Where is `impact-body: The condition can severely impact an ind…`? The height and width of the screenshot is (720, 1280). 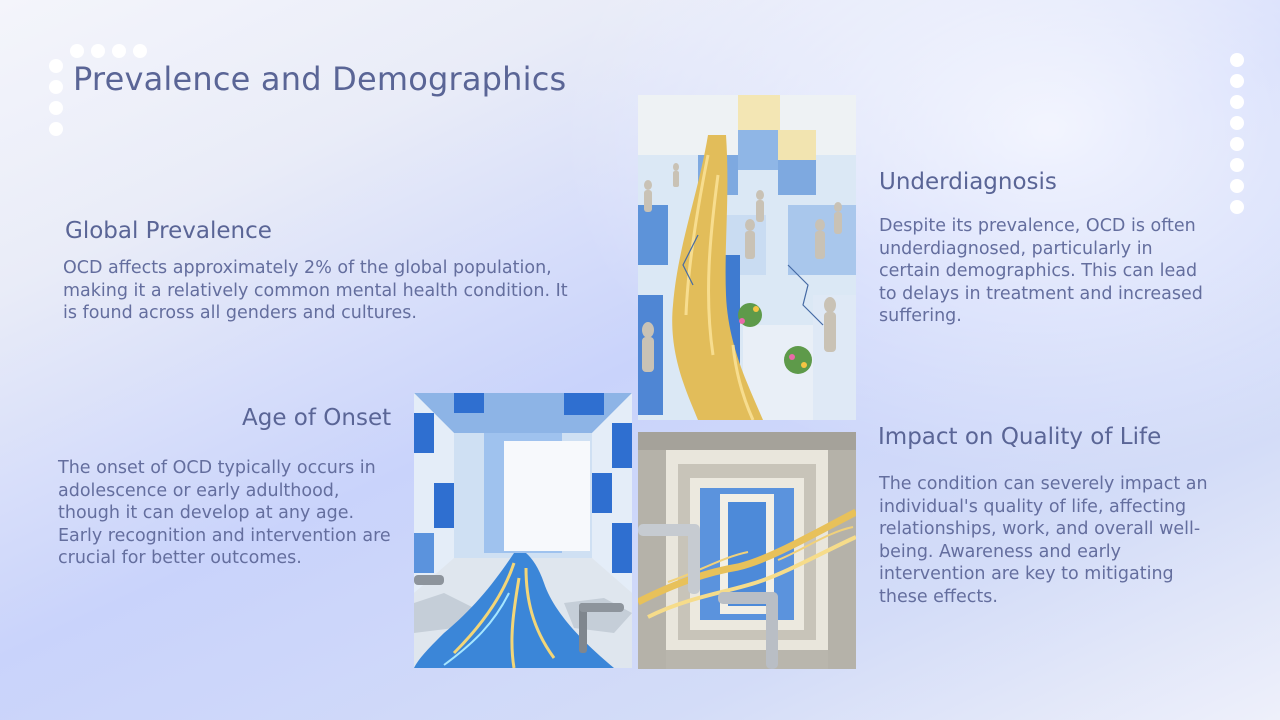 impact-body: The condition can severely impact an ind… is located at coordinates (1043, 540).